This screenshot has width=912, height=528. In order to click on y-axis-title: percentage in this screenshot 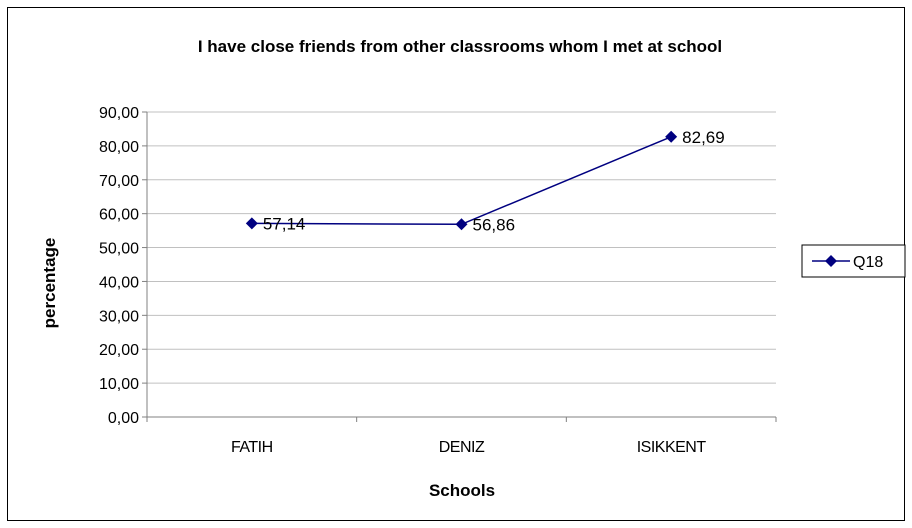, I will do `click(49, 283)`.